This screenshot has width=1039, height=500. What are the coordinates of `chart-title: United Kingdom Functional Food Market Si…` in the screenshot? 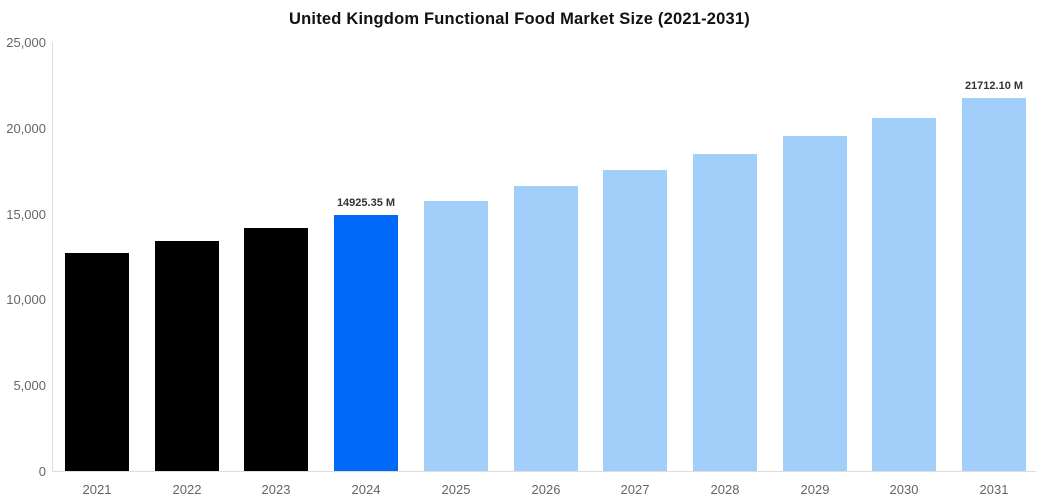 It's located at (519, 19).